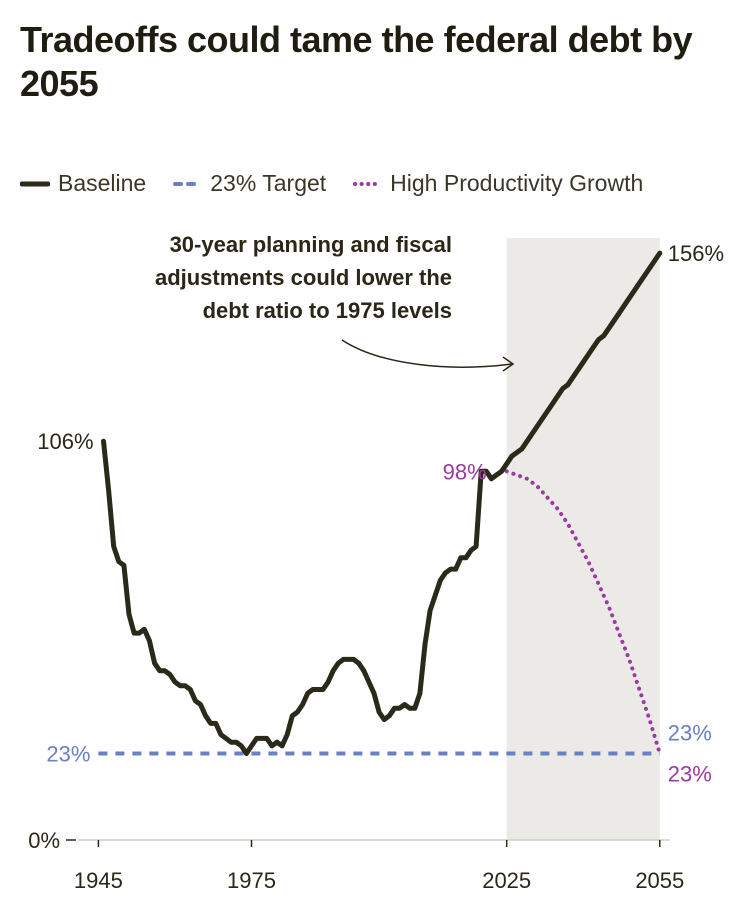 Image resolution: width=744 pixels, height=920 pixels. I want to click on data-label-baseline-start: 106%, so click(65, 441).